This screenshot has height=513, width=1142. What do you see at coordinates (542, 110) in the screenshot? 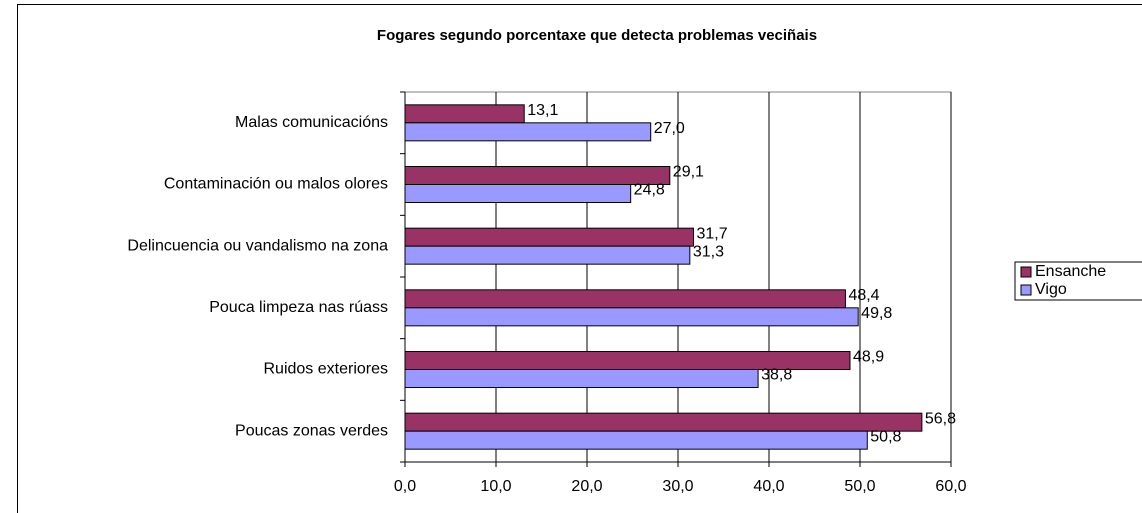
I see `value-label: 13,1` at bounding box center [542, 110].